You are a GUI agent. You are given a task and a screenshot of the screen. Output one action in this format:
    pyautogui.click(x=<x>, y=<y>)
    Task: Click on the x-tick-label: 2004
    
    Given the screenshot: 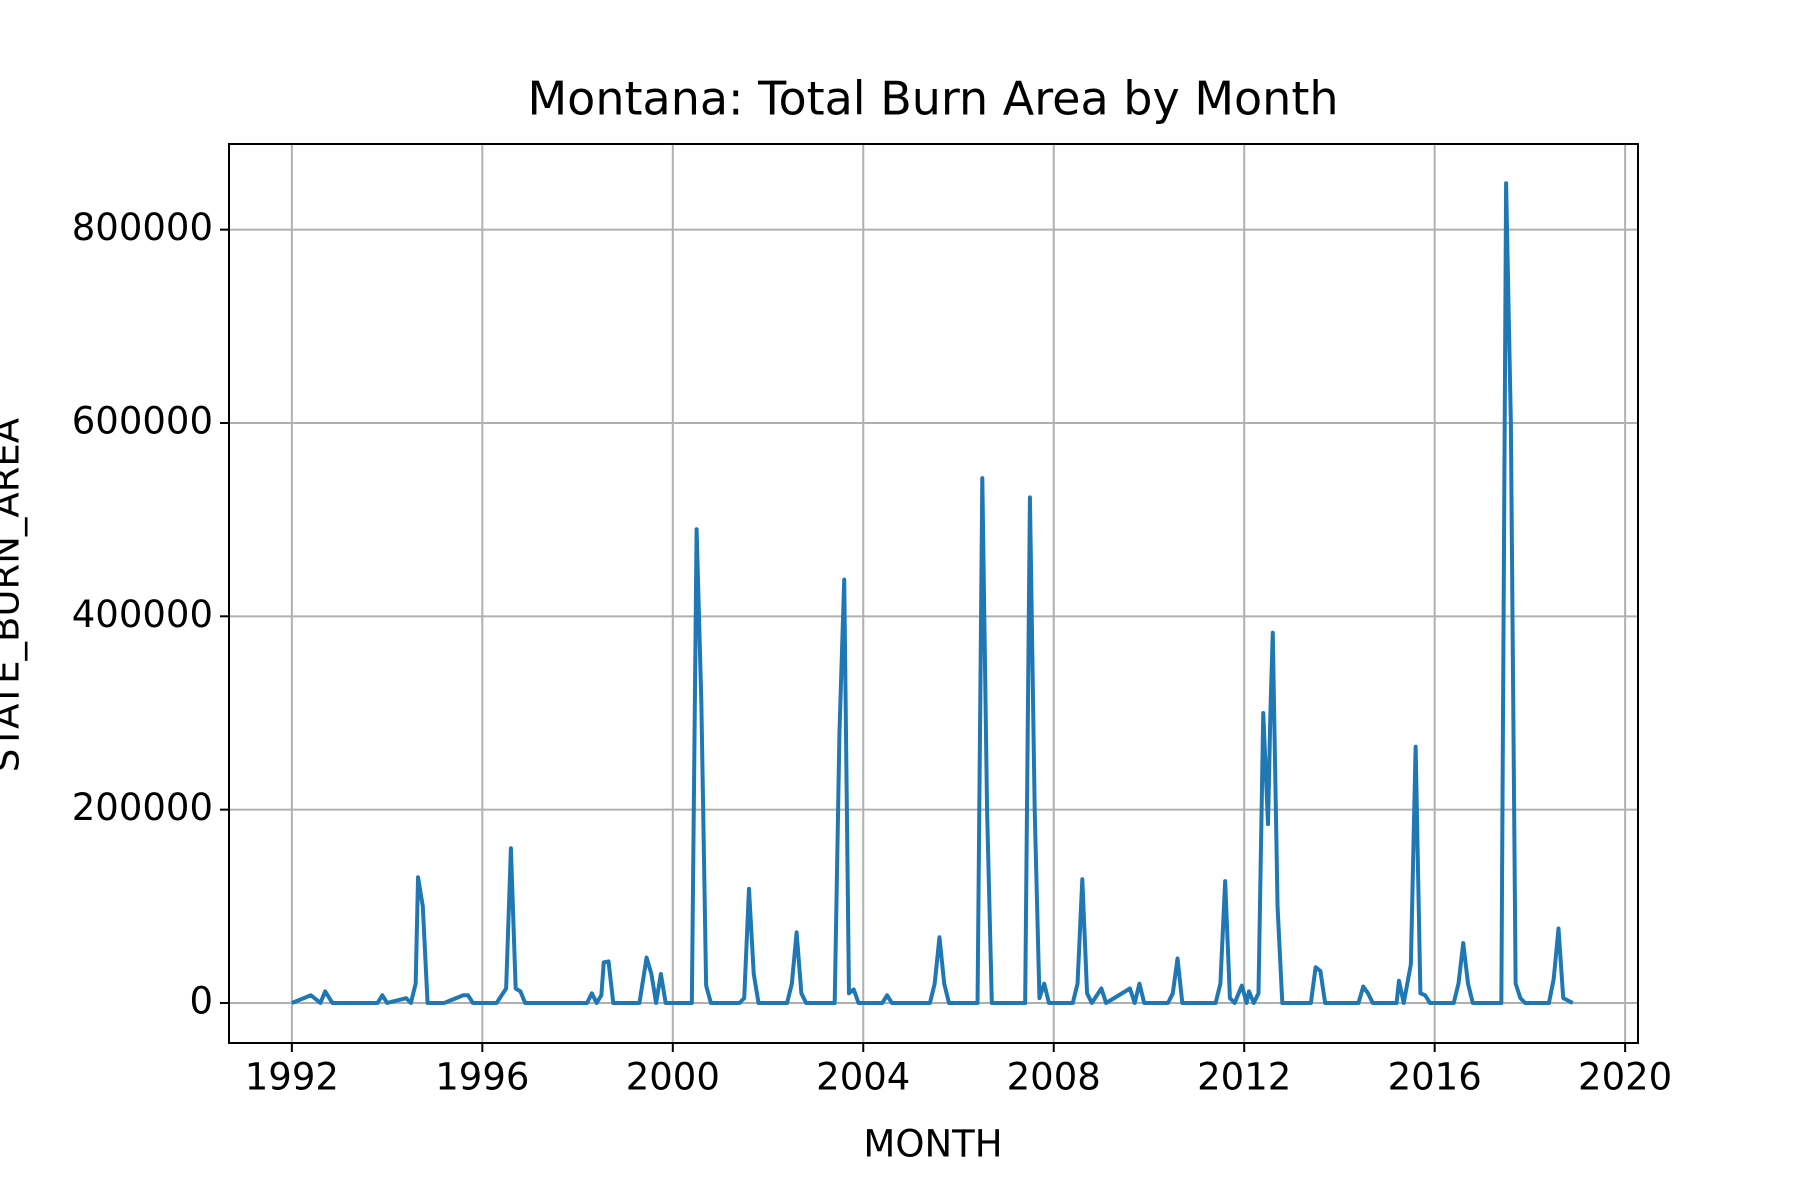 What is the action you would take?
    pyautogui.click(x=863, y=1077)
    